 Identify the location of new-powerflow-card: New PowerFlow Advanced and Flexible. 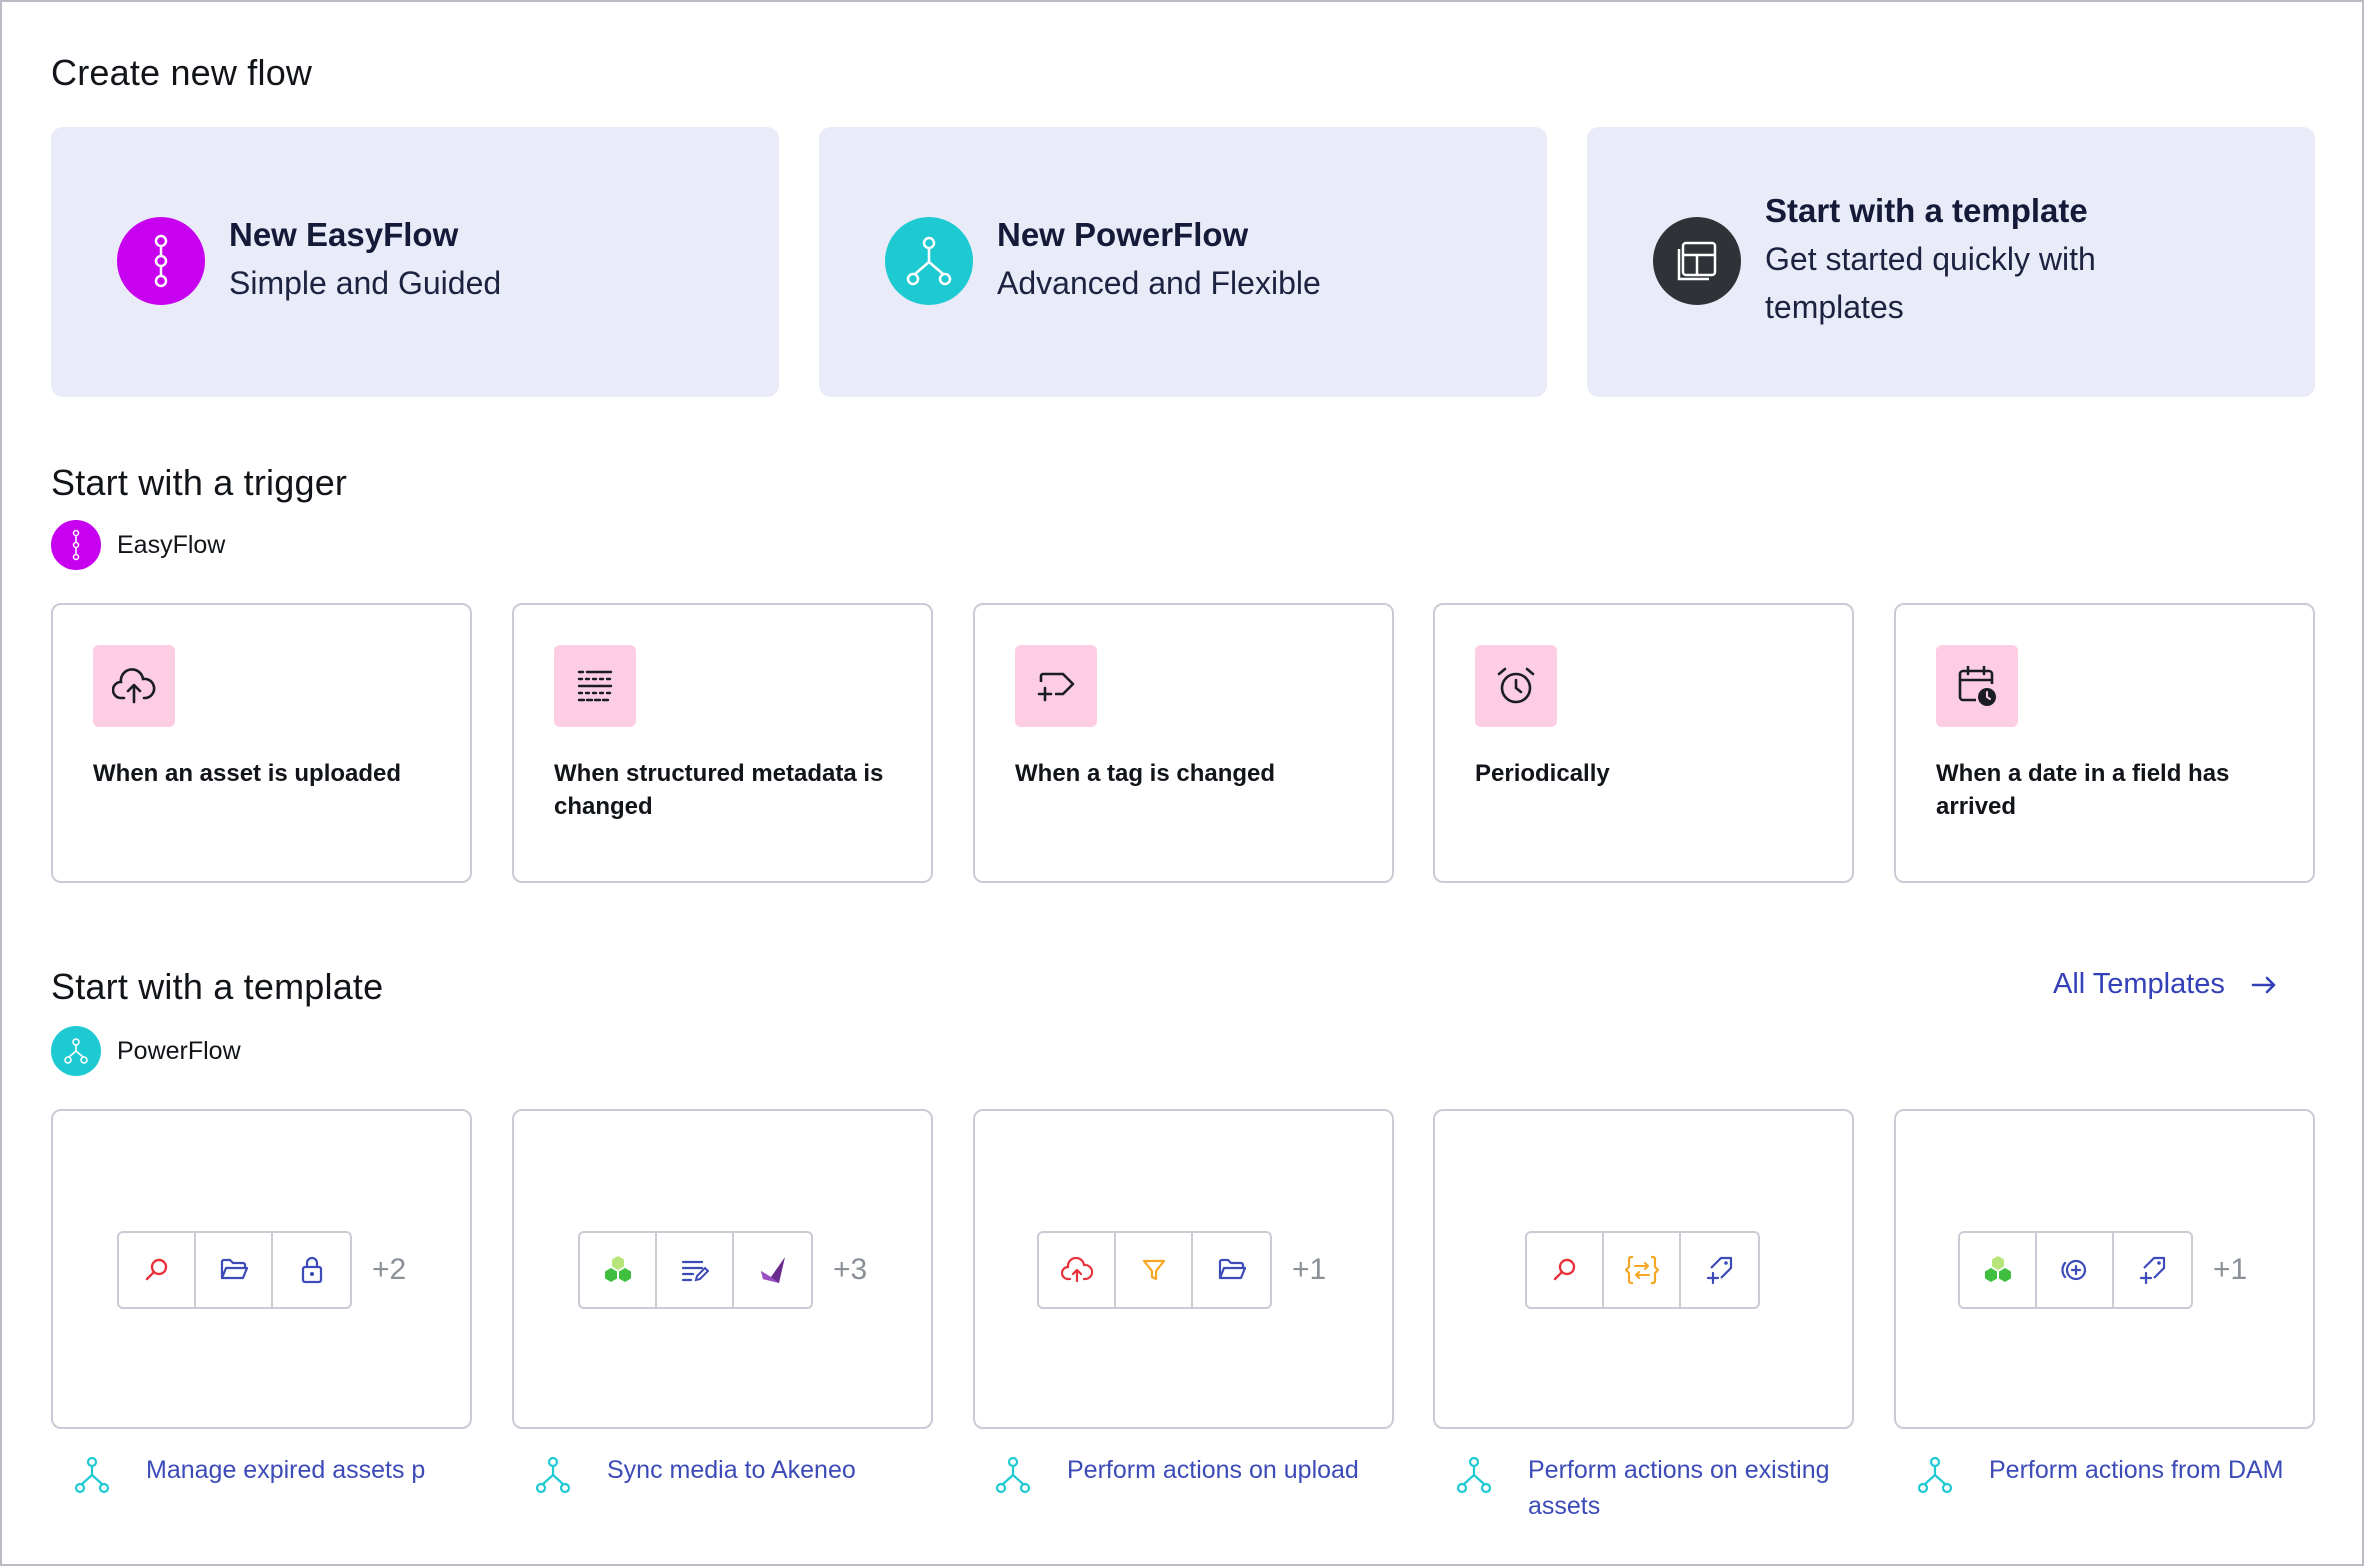
(1183, 262).